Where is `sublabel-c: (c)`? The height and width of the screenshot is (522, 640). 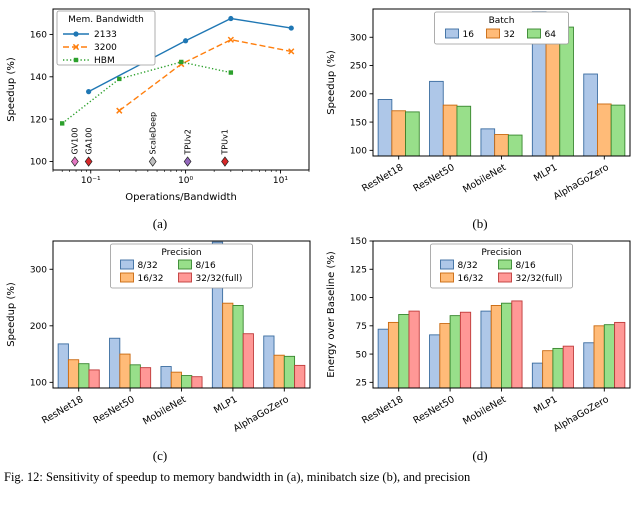 sublabel-c: (c) is located at coordinates (160, 455).